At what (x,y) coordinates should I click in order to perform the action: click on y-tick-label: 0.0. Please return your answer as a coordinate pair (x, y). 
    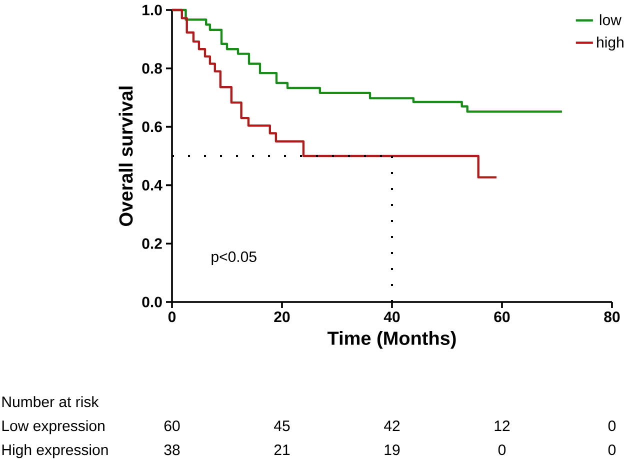
    Looking at the image, I should click on (152, 302).